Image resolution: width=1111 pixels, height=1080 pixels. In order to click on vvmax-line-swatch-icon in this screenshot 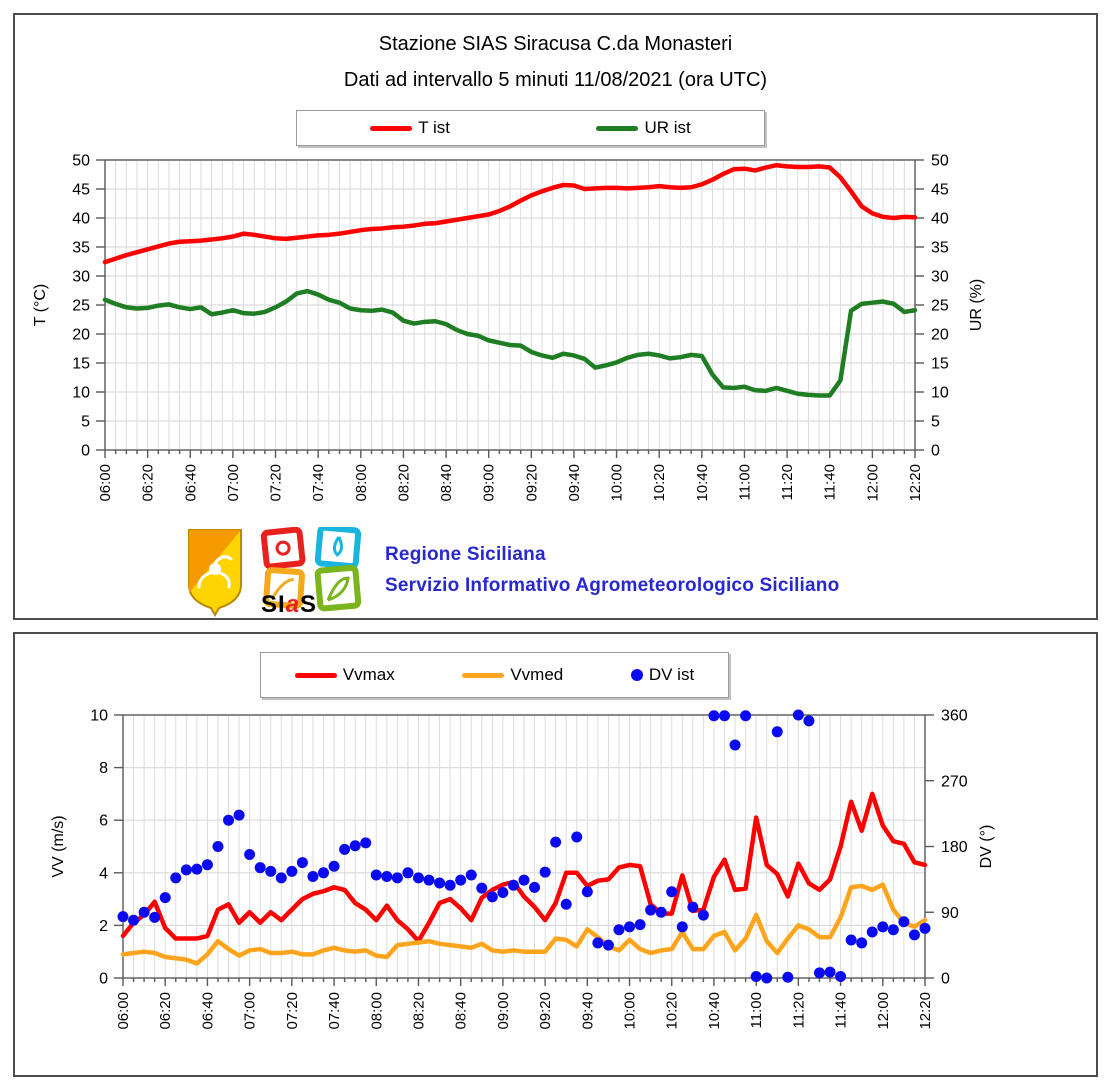, I will do `click(315, 675)`.